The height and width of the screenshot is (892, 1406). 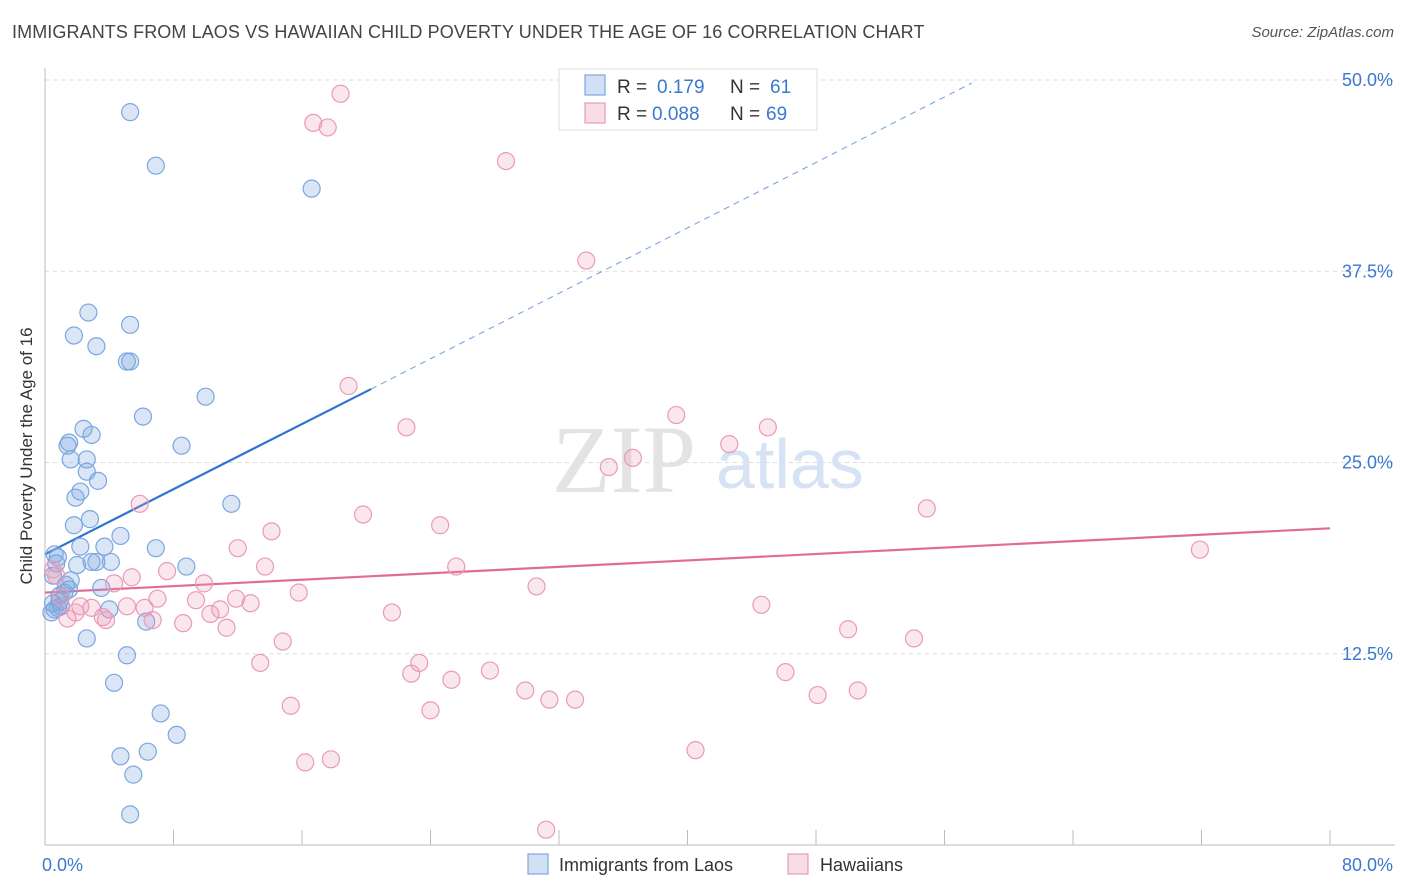 I want to click on x-tick-labels: 0.0% 80.0%, so click(x=717, y=865).